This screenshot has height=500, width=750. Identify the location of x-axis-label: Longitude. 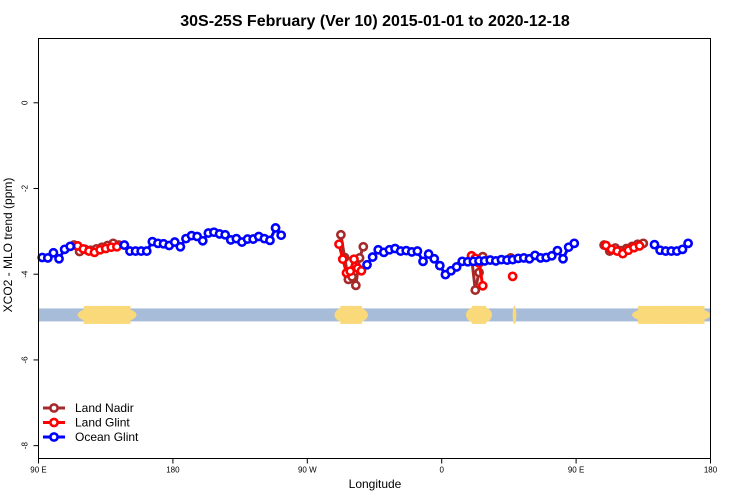
(375, 484).